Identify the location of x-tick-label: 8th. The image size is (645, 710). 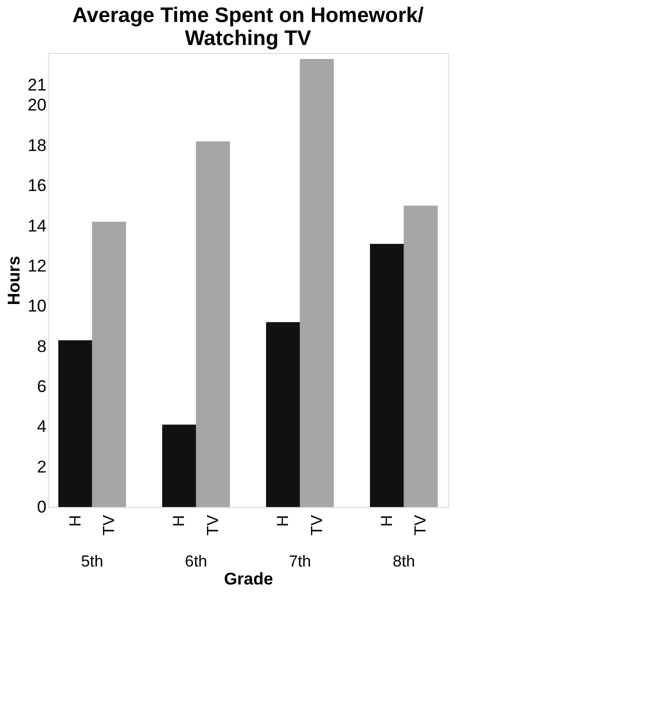
(403, 562).